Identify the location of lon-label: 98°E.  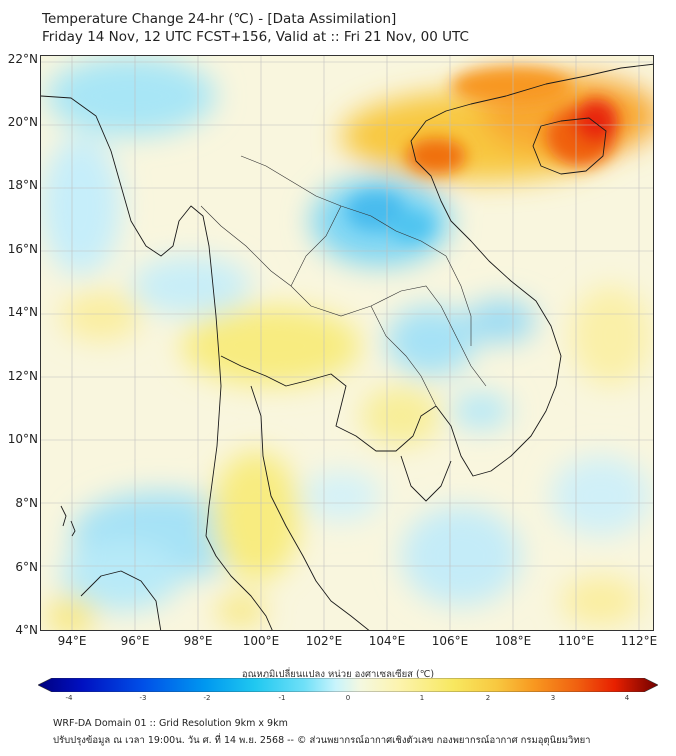
(198, 641).